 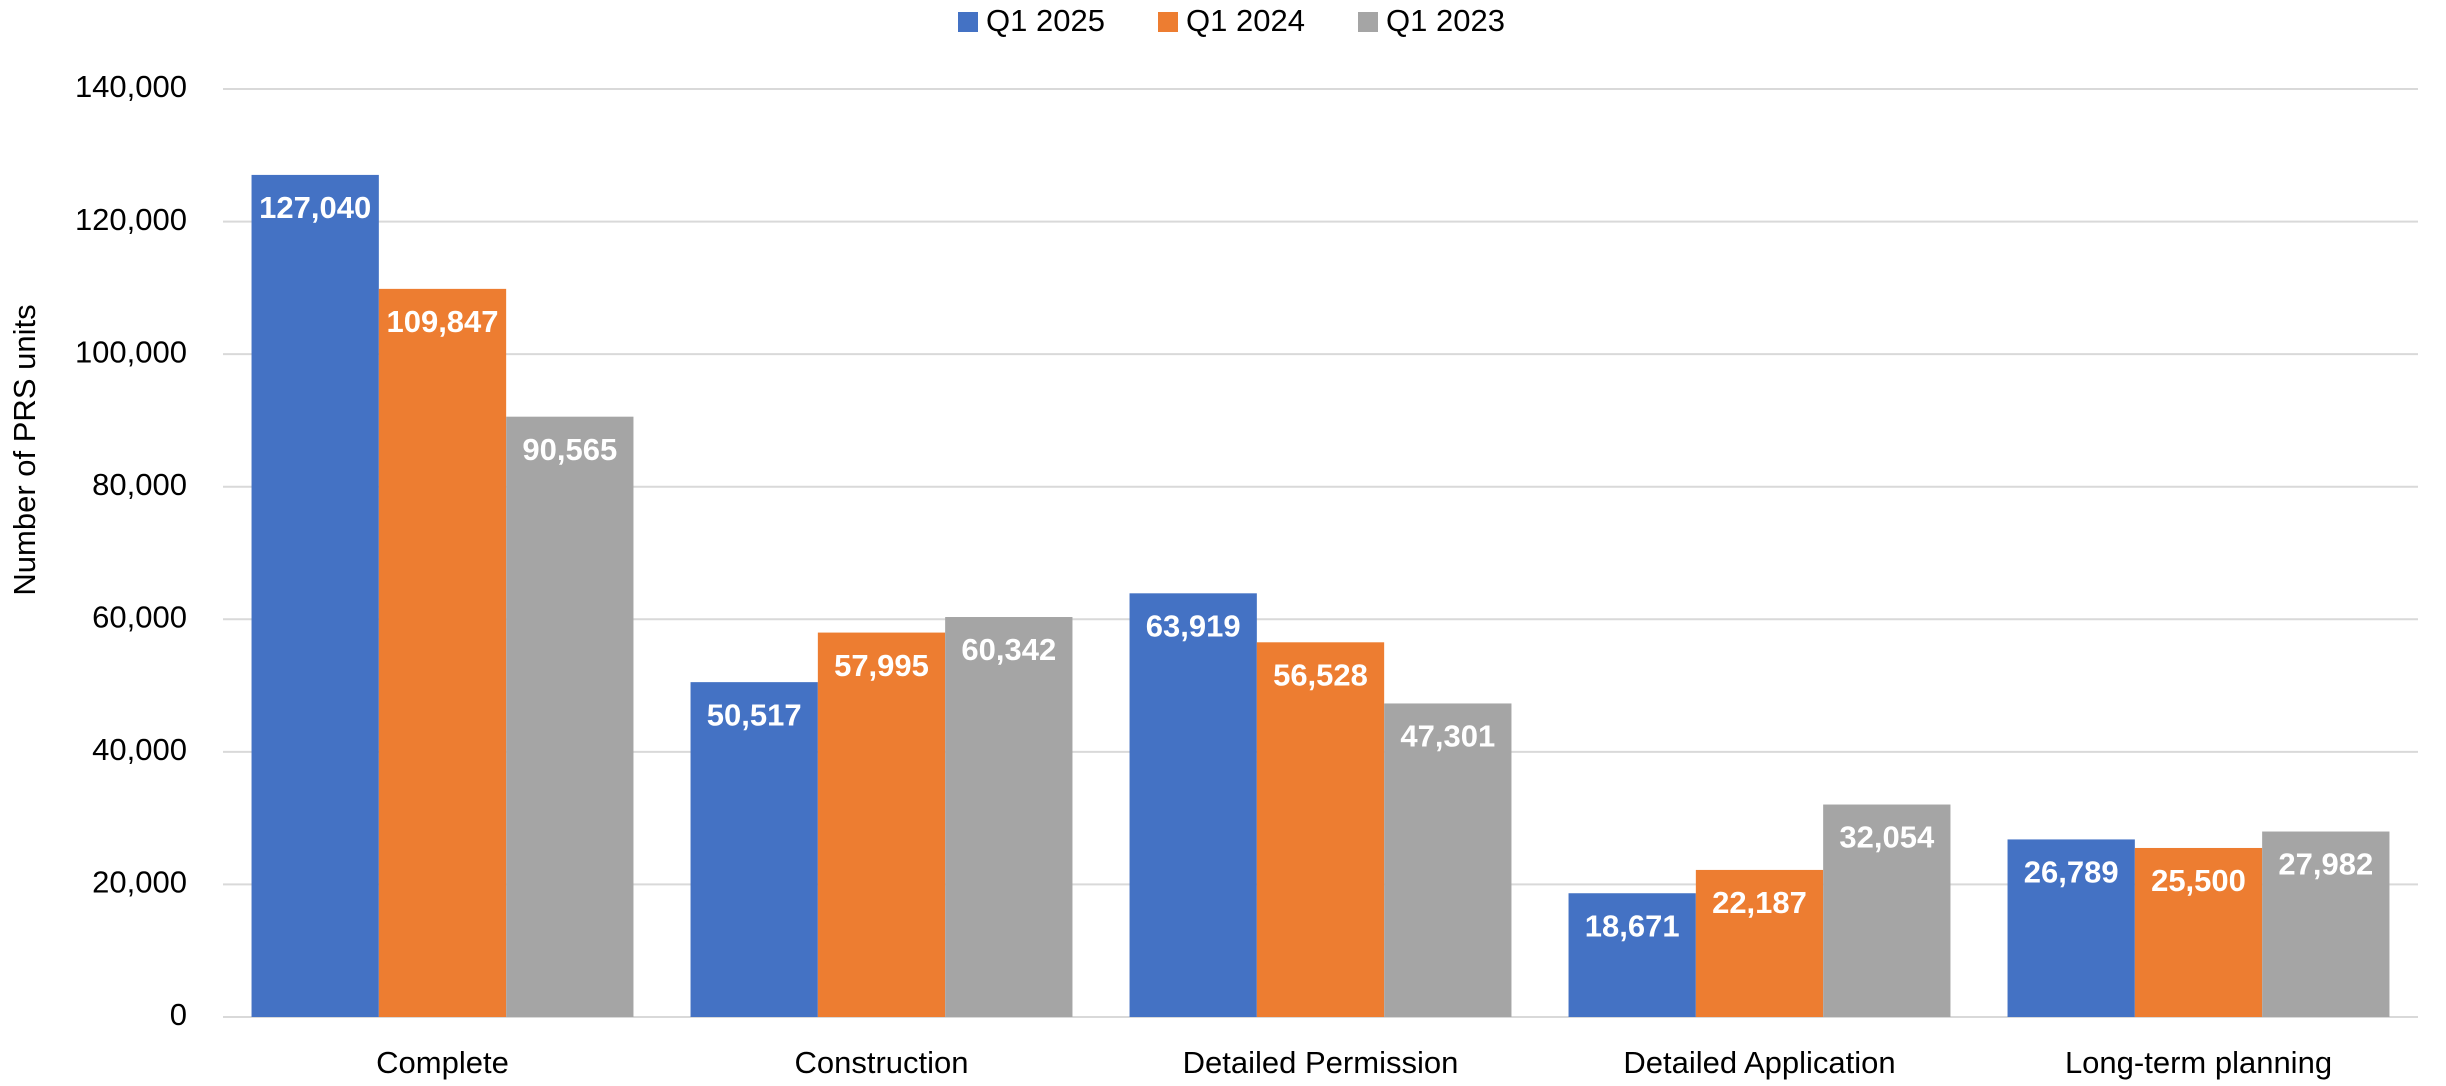 What do you see at coordinates (1193, 625) in the screenshot?
I see `data-label: 63,919` at bounding box center [1193, 625].